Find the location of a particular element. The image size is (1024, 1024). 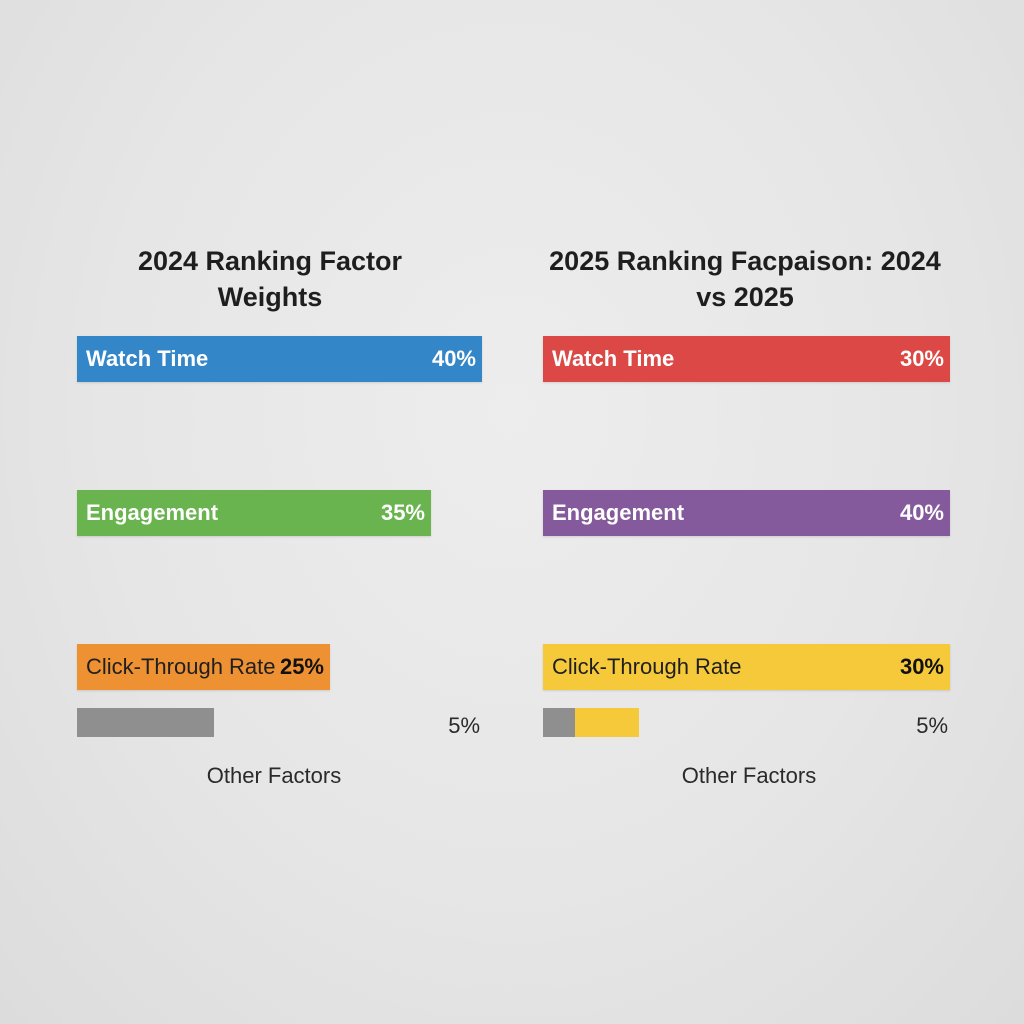

bar-label-click-through-rate-2024: Click-Through Rate is located at coordinates (181, 666).